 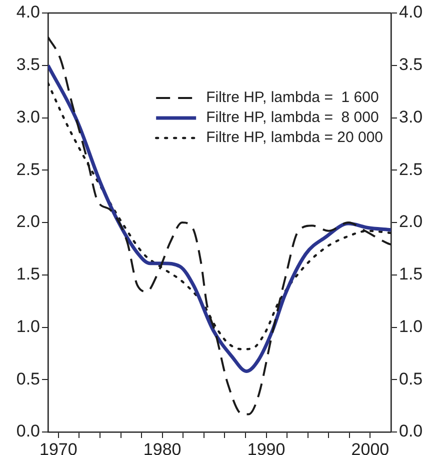 I want to click on y-tick-label: 3.5, so click(x=28, y=64).